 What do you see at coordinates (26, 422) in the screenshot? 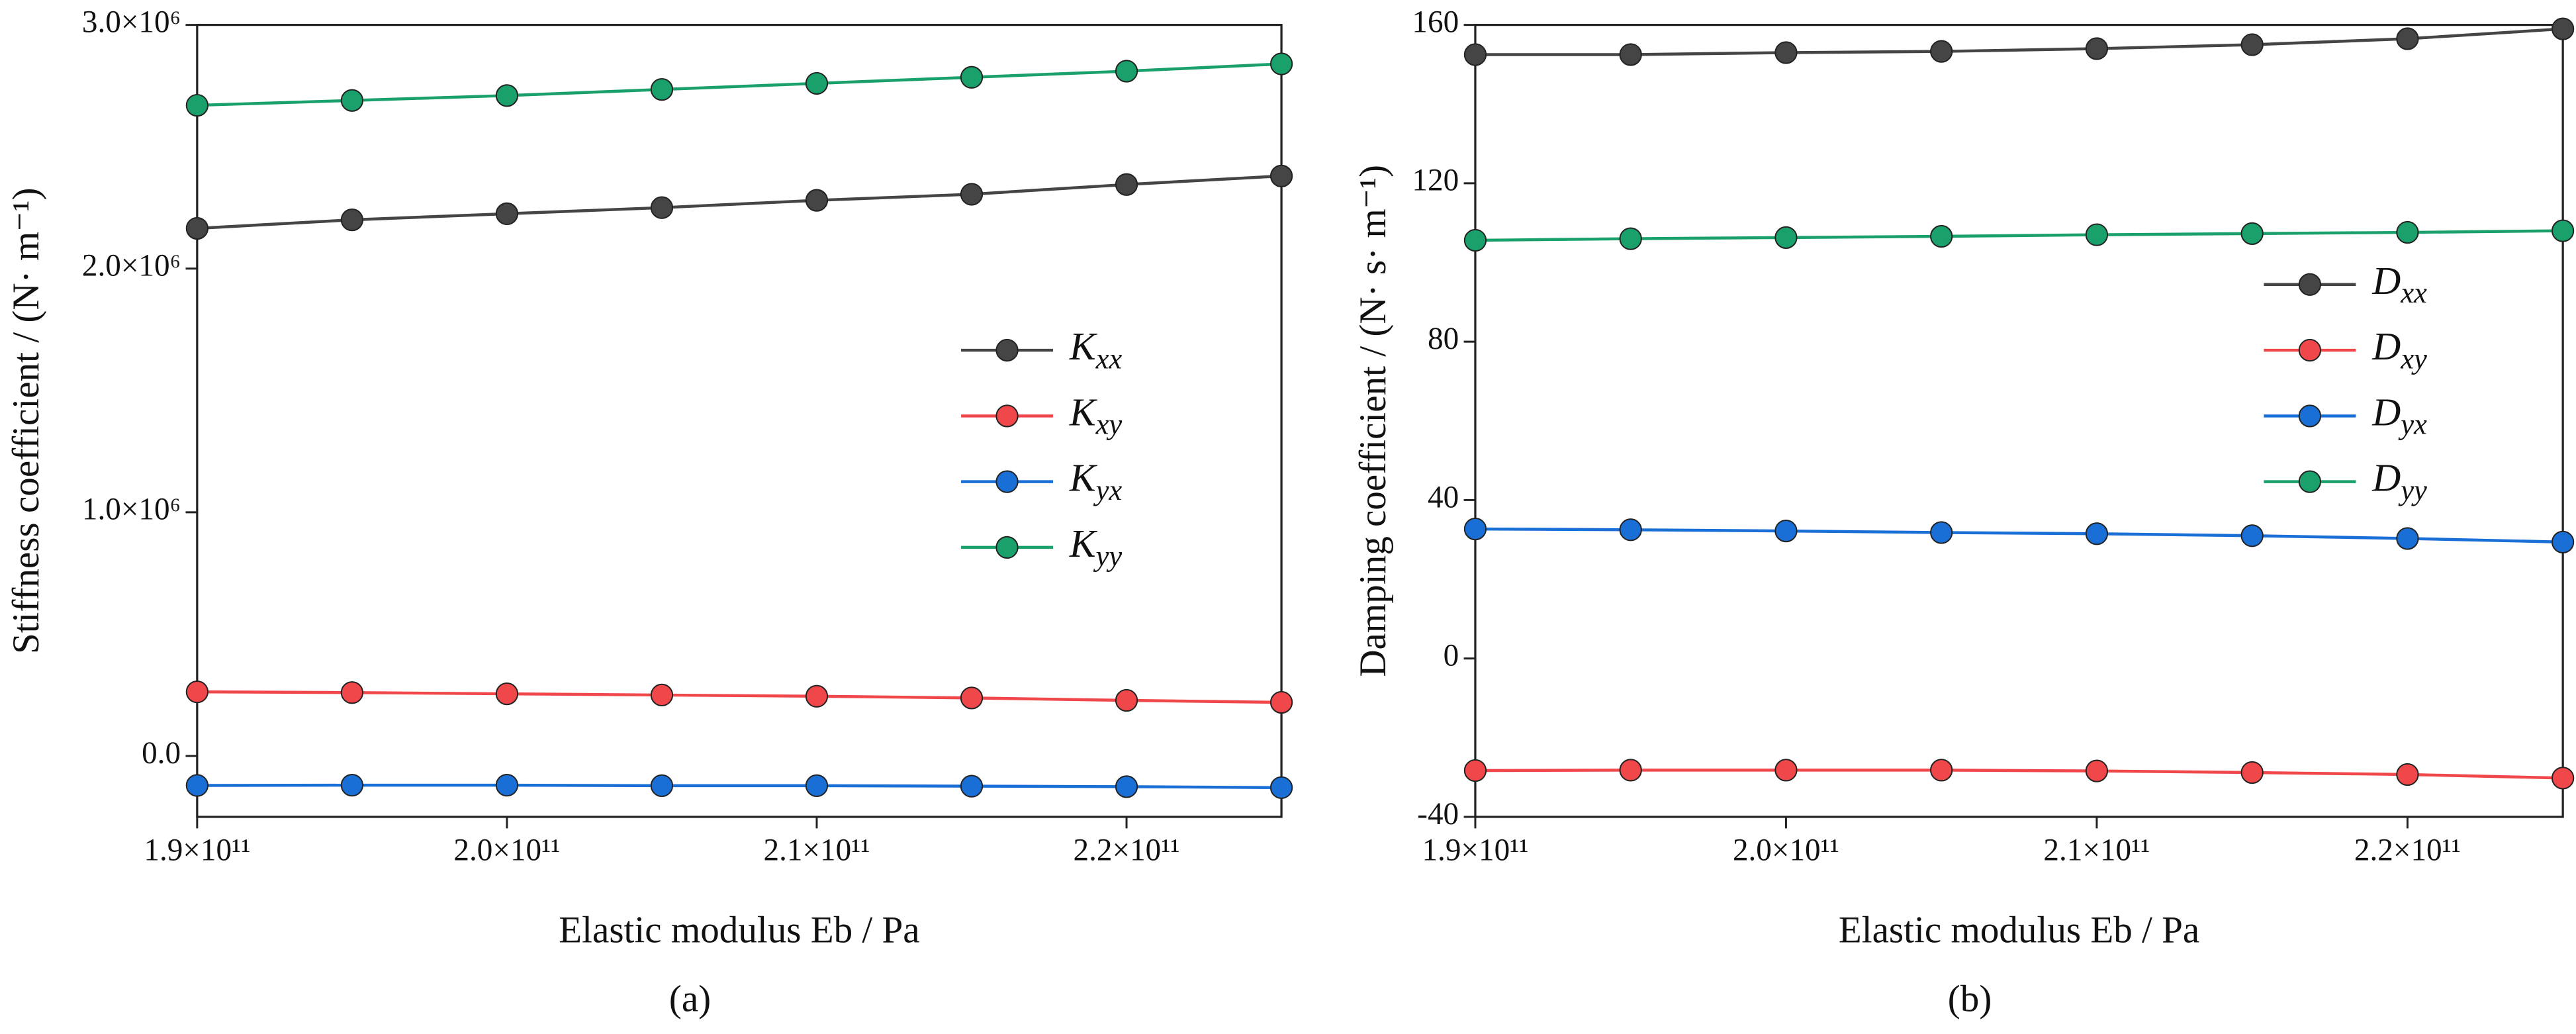
I see `y-axis-label: Stiffness coefficient / (N· m⁻¹)` at bounding box center [26, 422].